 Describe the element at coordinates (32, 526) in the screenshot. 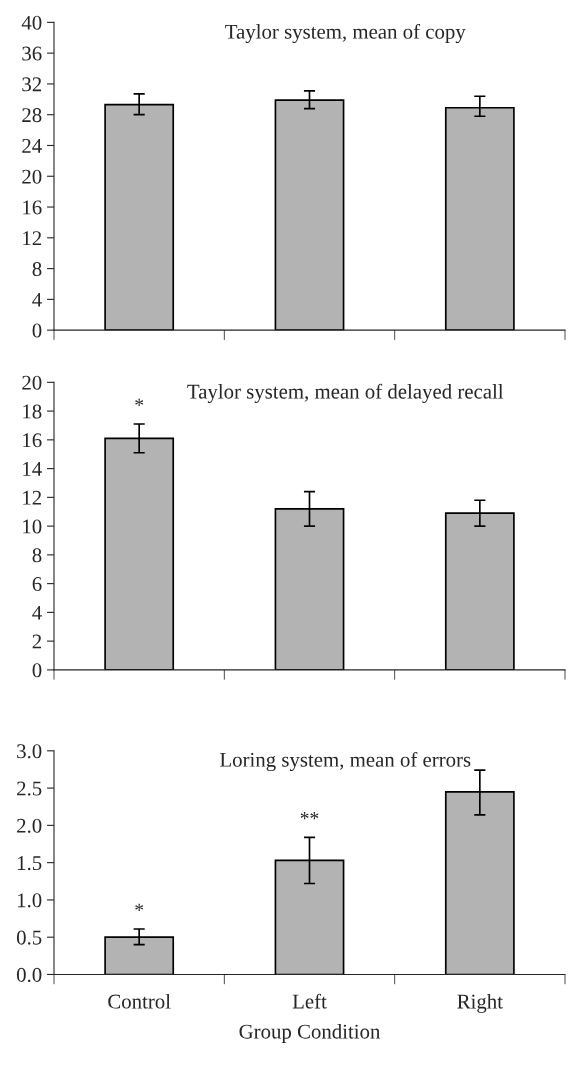

I see `y-tick-label: 10` at that location.